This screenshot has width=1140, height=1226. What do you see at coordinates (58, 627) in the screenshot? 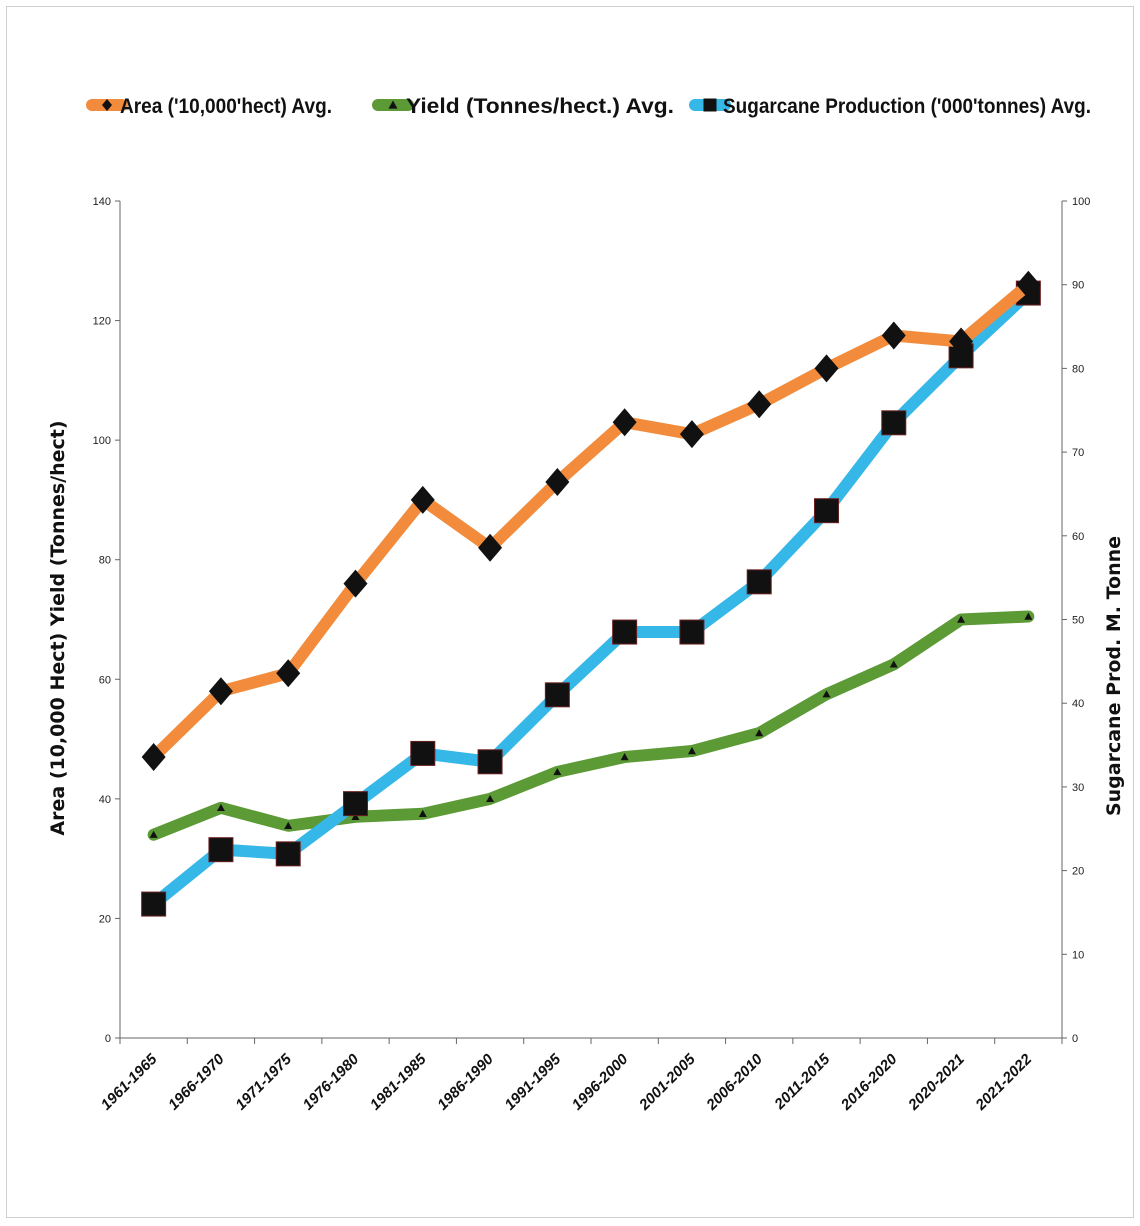
I see `y-axis-left-label: Area (10,000 Hect) Yield (Tonnes/hect)` at bounding box center [58, 627].